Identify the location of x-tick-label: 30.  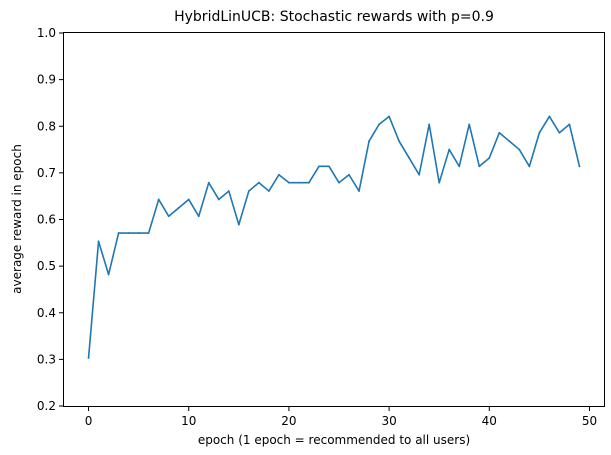
(388, 421).